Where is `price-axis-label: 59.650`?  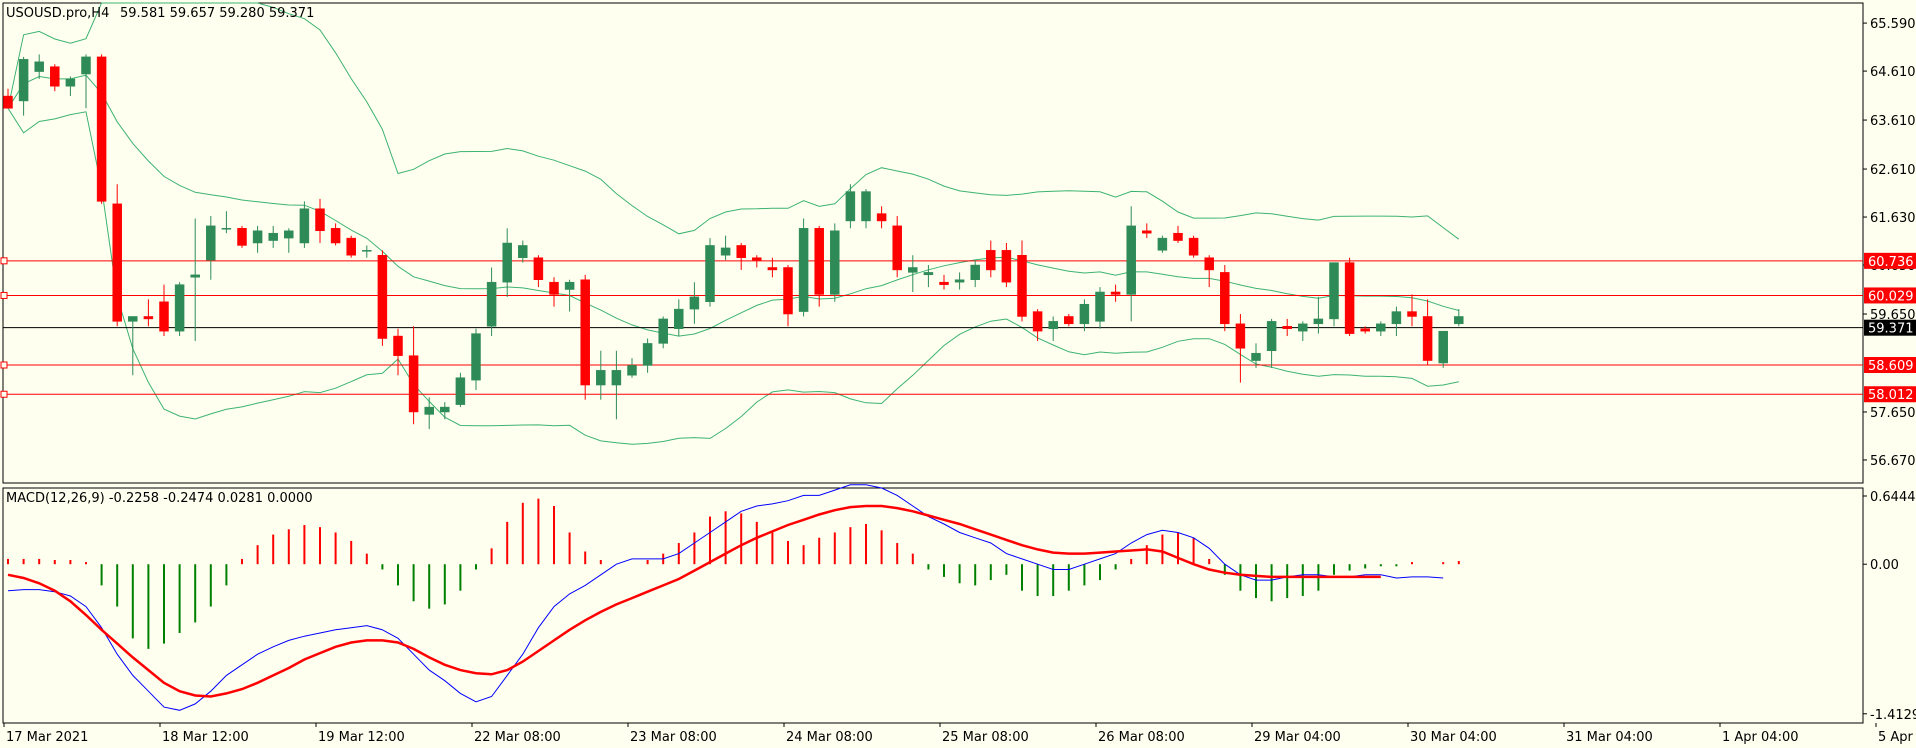
price-axis-label: 59.650 is located at coordinates (1893, 315).